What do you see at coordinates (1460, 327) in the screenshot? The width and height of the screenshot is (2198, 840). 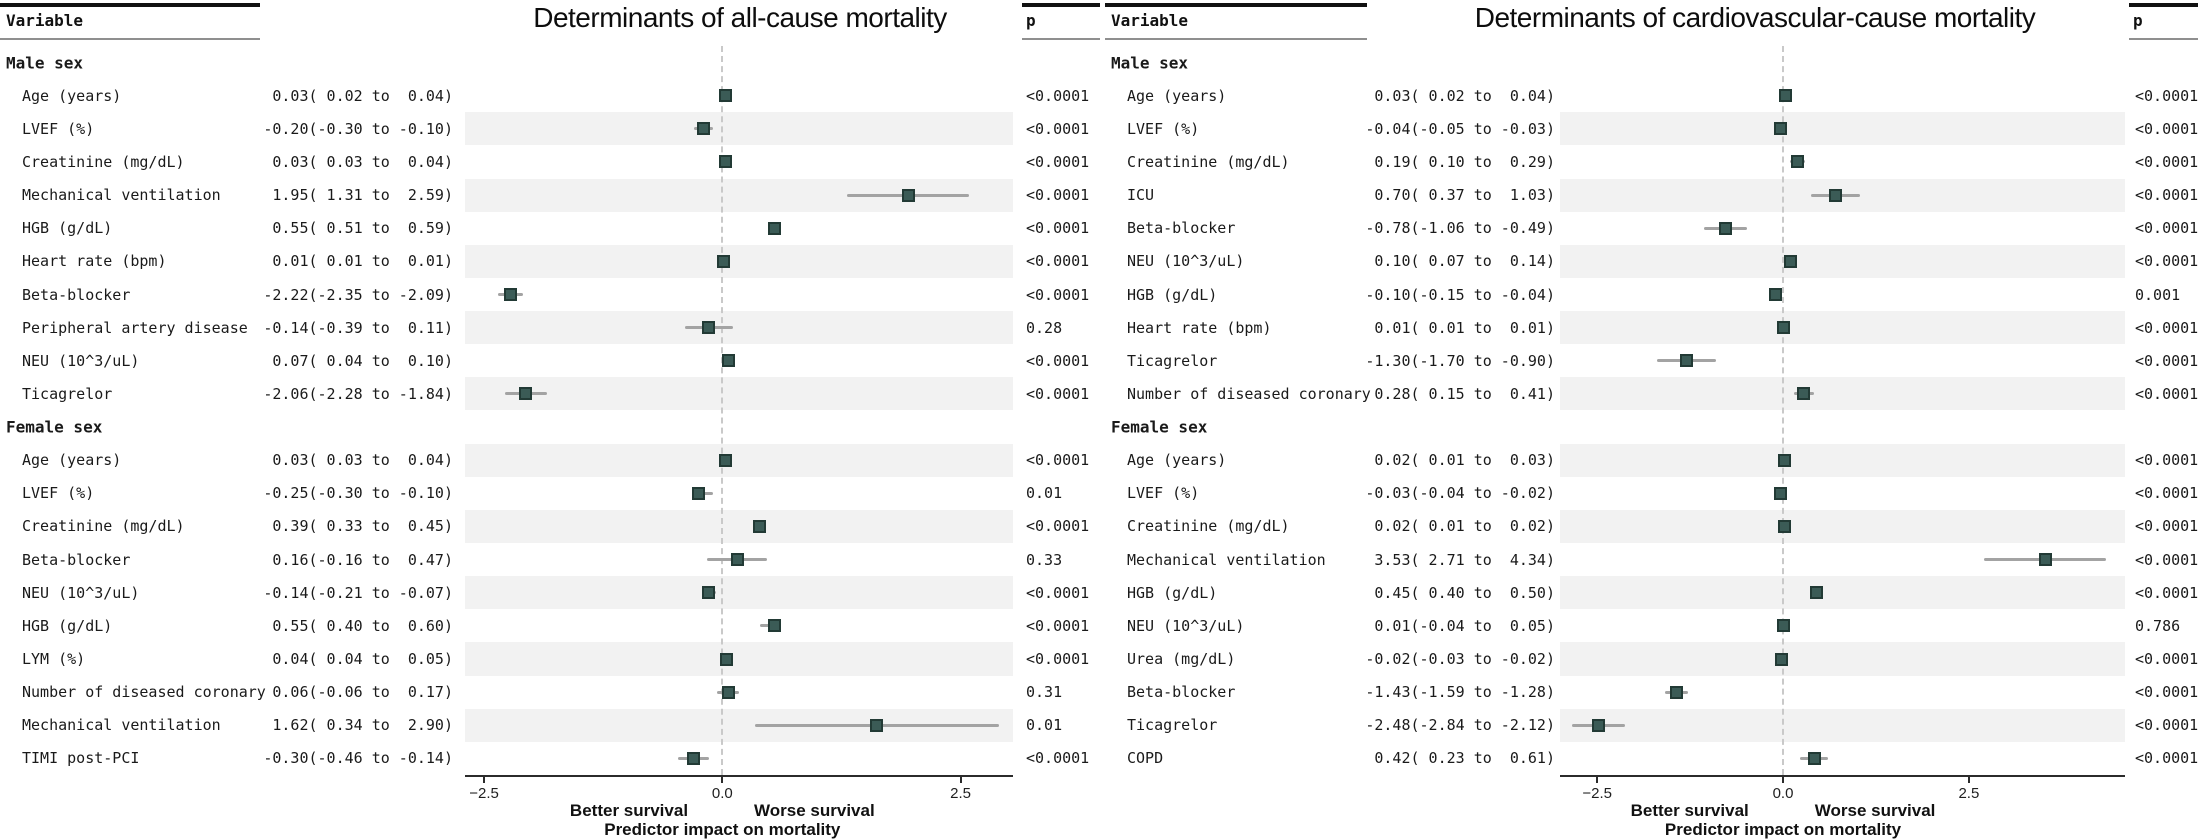 I see `estimate-ci-text: 0.01( 0.01 to 0.01)` at bounding box center [1460, 327].